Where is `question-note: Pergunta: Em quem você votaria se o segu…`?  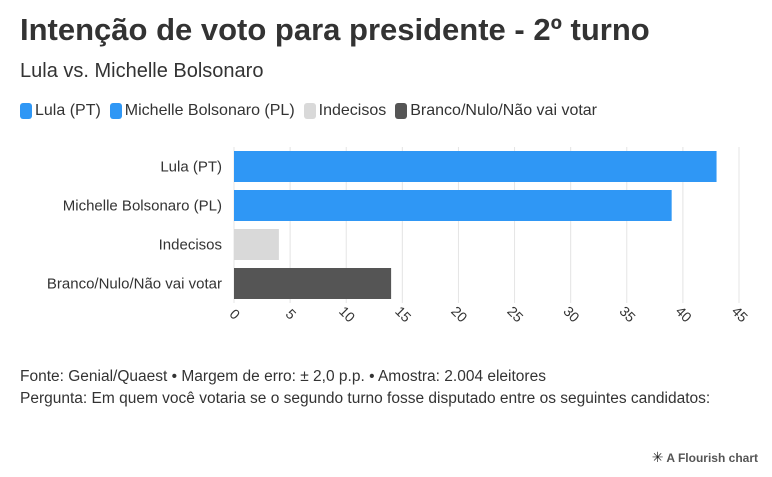
question-note: Pergunta: Em quem você votaria se o segu… is located at coordinates (365, 398).